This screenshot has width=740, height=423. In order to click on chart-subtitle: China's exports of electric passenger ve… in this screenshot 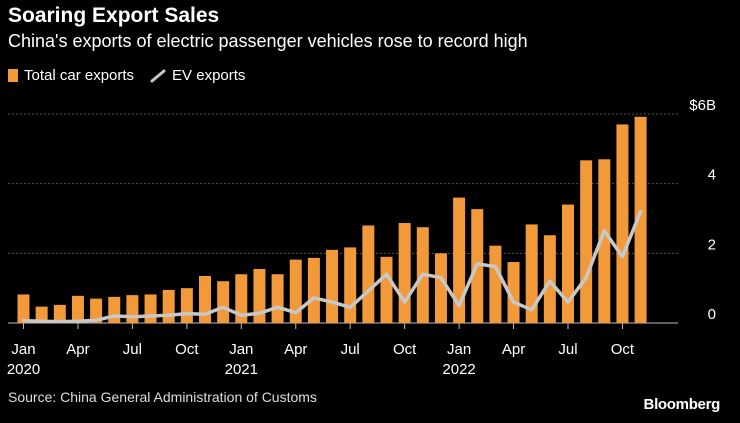, I will do `click(268, 41)`.